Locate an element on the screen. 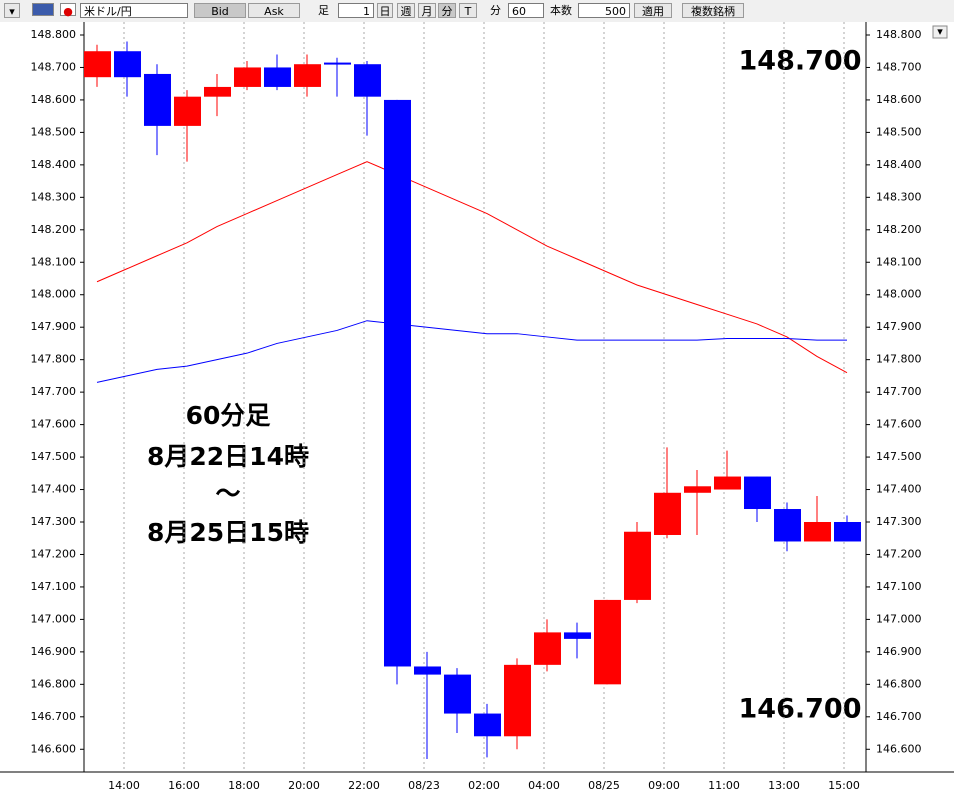  jp-flag: ● is located at coordinates (68, 10).